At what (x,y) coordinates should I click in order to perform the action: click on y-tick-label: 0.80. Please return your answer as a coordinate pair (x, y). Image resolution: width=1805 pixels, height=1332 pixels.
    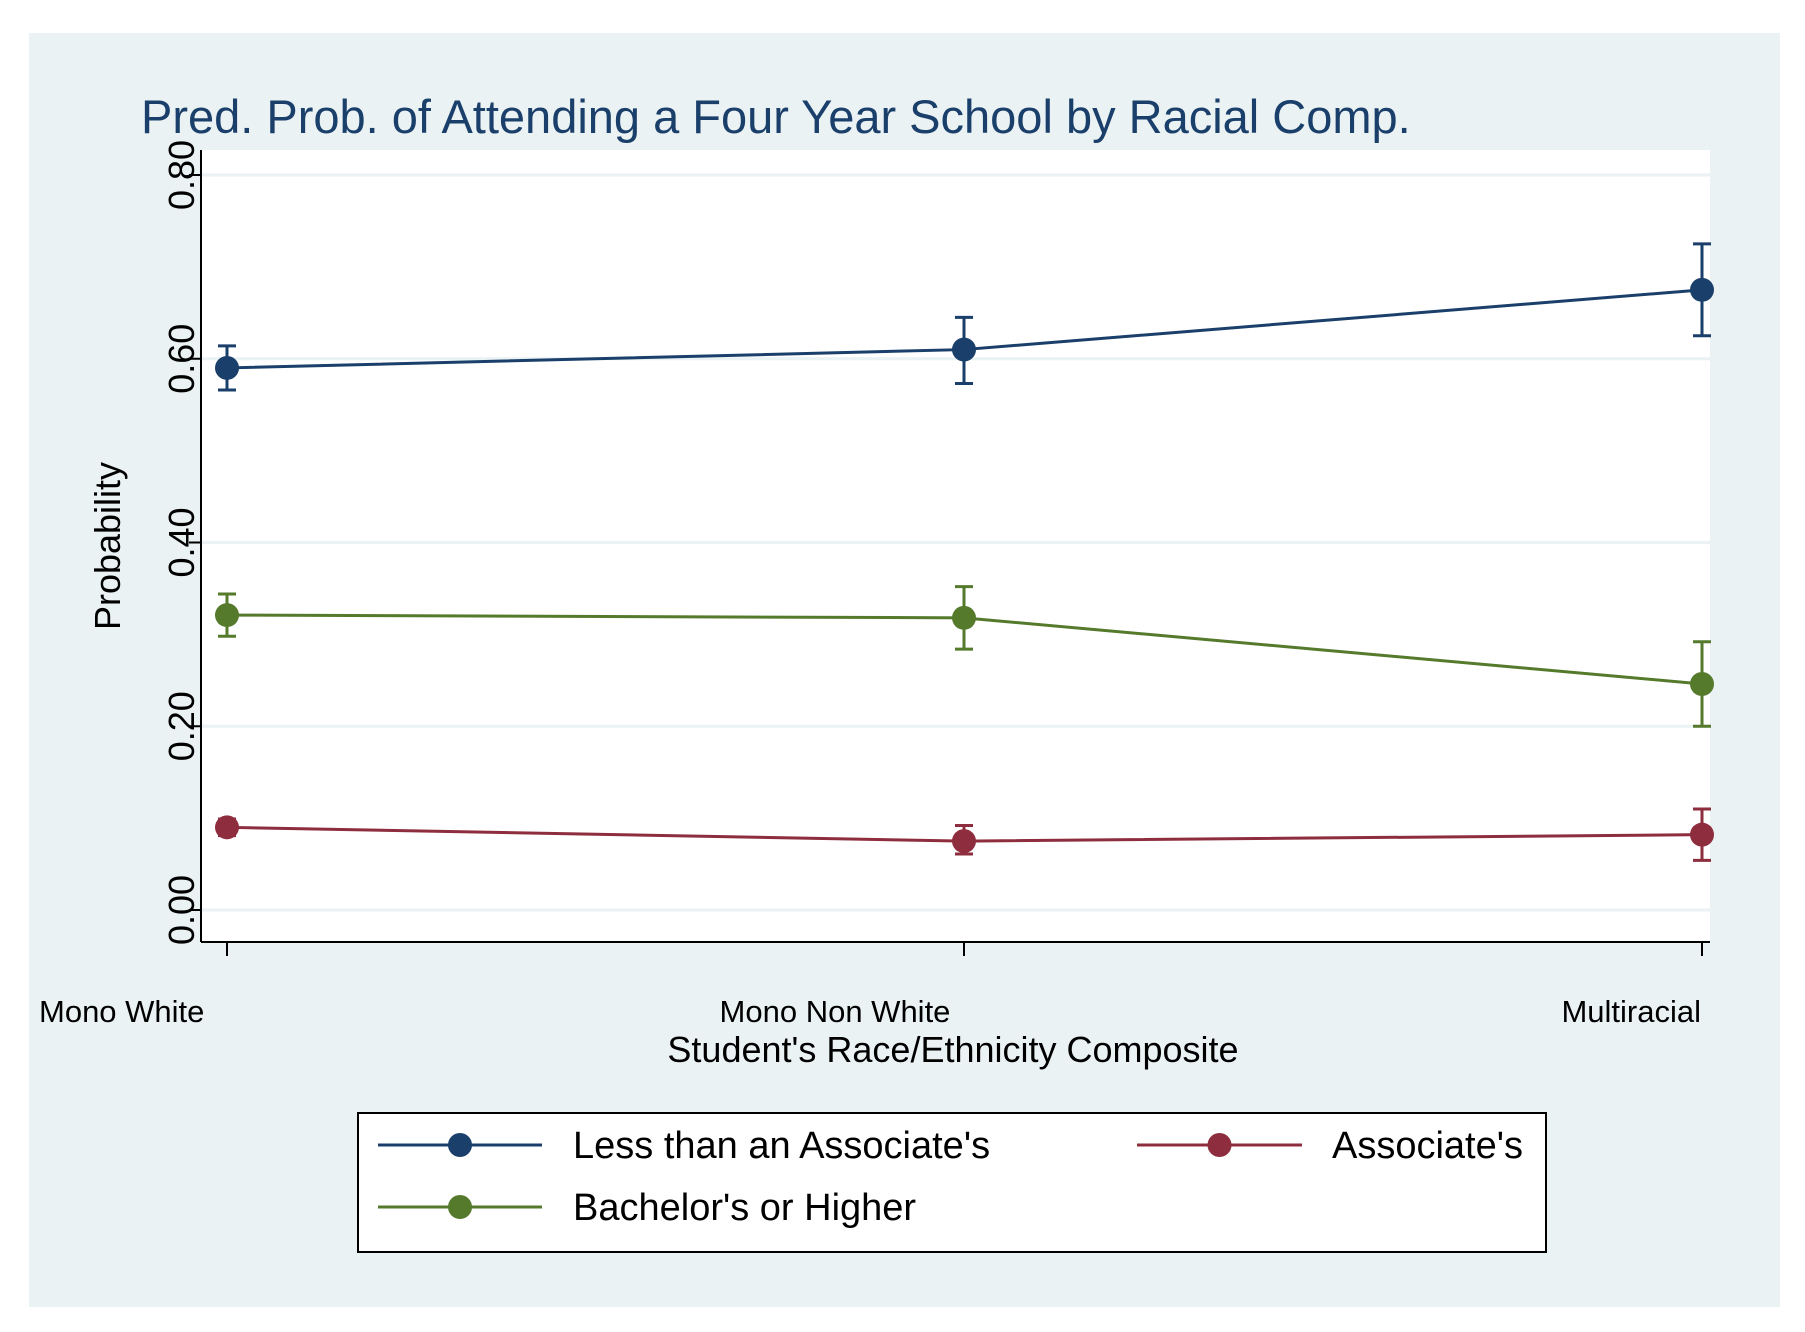
    Looking at the image, I should click on (181, 175).